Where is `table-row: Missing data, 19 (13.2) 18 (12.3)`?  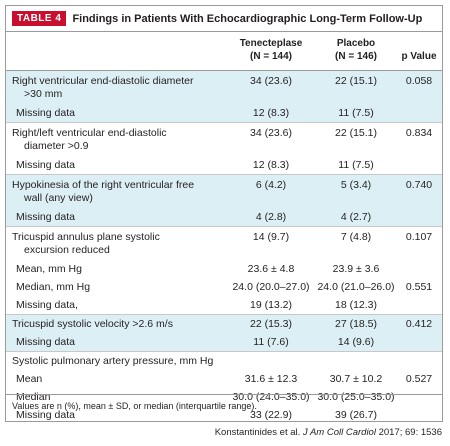
table-row: Missing data, 19 (13.2) 18 (12.3) is located at coordinates (224, 305).